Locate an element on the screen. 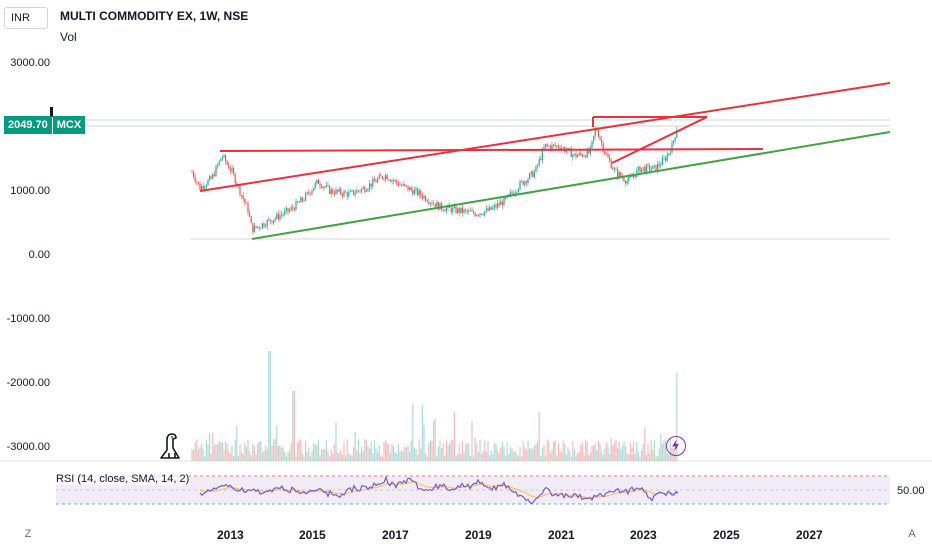 This screenshot has width=932, height=550. time-axis-label: 2015 is located at coordinates (312, 535).